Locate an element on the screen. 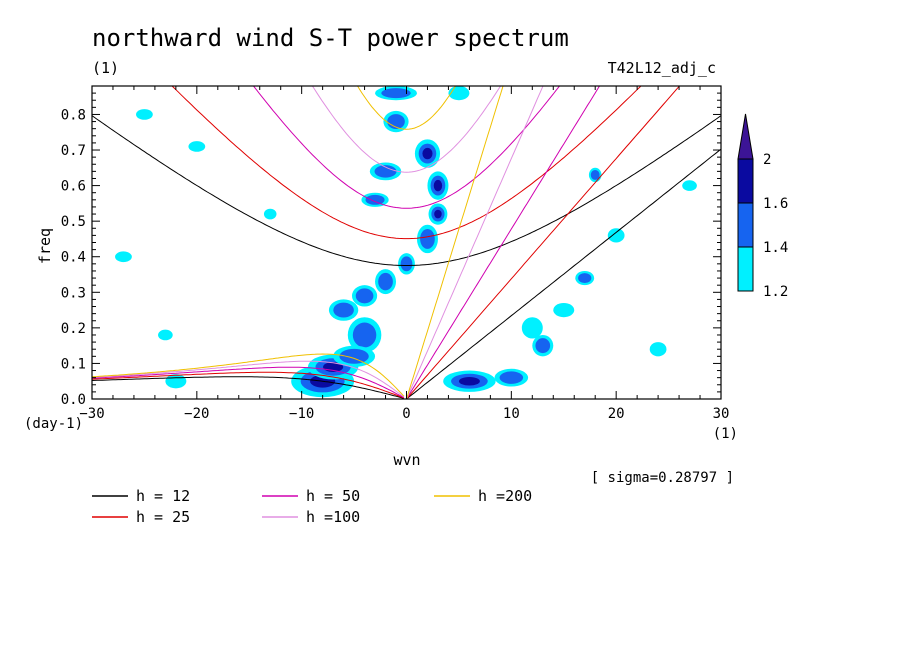 This screenshot has width=904, height=658. chart-title: northward wind S-T power spectrum is located at coordinates (330, 38).